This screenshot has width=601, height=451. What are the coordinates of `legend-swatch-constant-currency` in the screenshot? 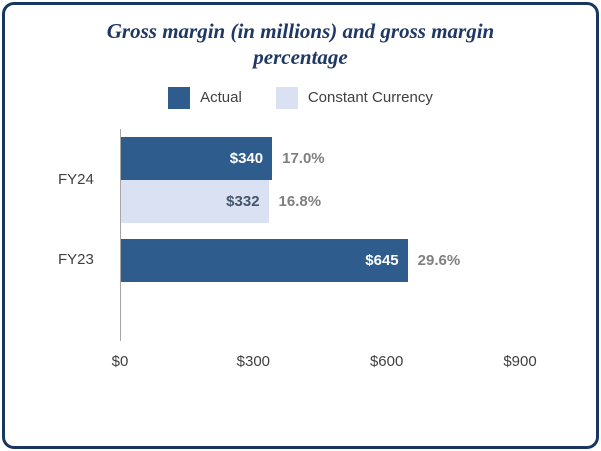 It's located at (286, 97).